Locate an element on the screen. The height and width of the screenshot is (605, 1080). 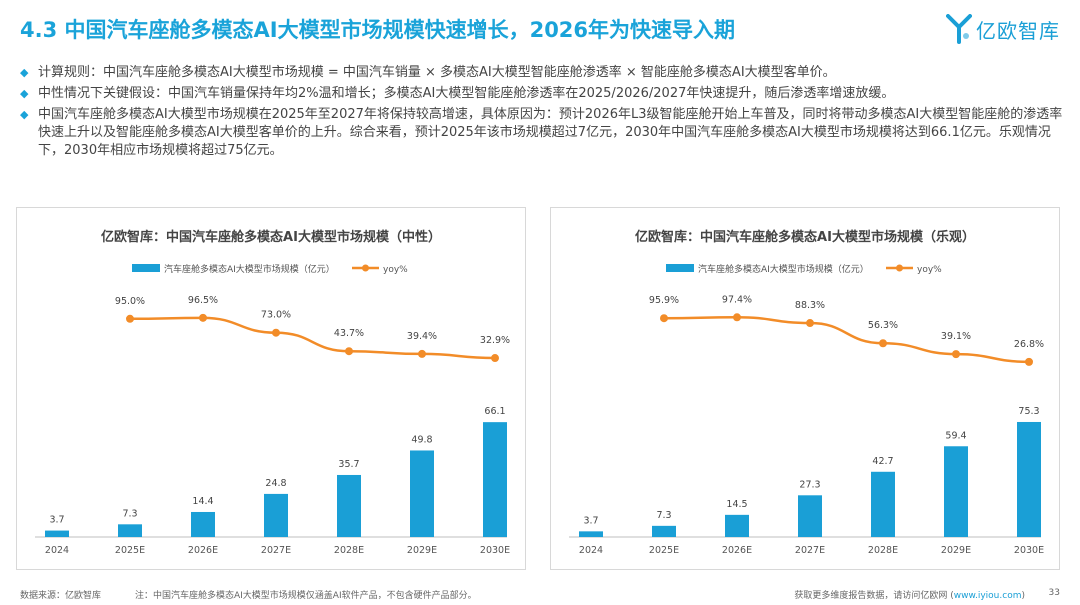
page-title: 4.3 中国汽车座舱多模态AI大模型市场规模快速增长，2026年为快速导入期 is located at coordinates (378, 30).